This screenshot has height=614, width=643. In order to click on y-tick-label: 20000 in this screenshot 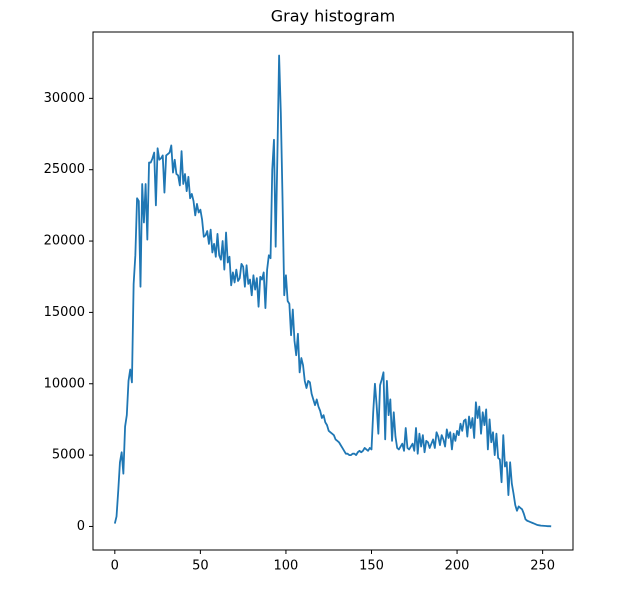, I will do `click(64, 241)`.